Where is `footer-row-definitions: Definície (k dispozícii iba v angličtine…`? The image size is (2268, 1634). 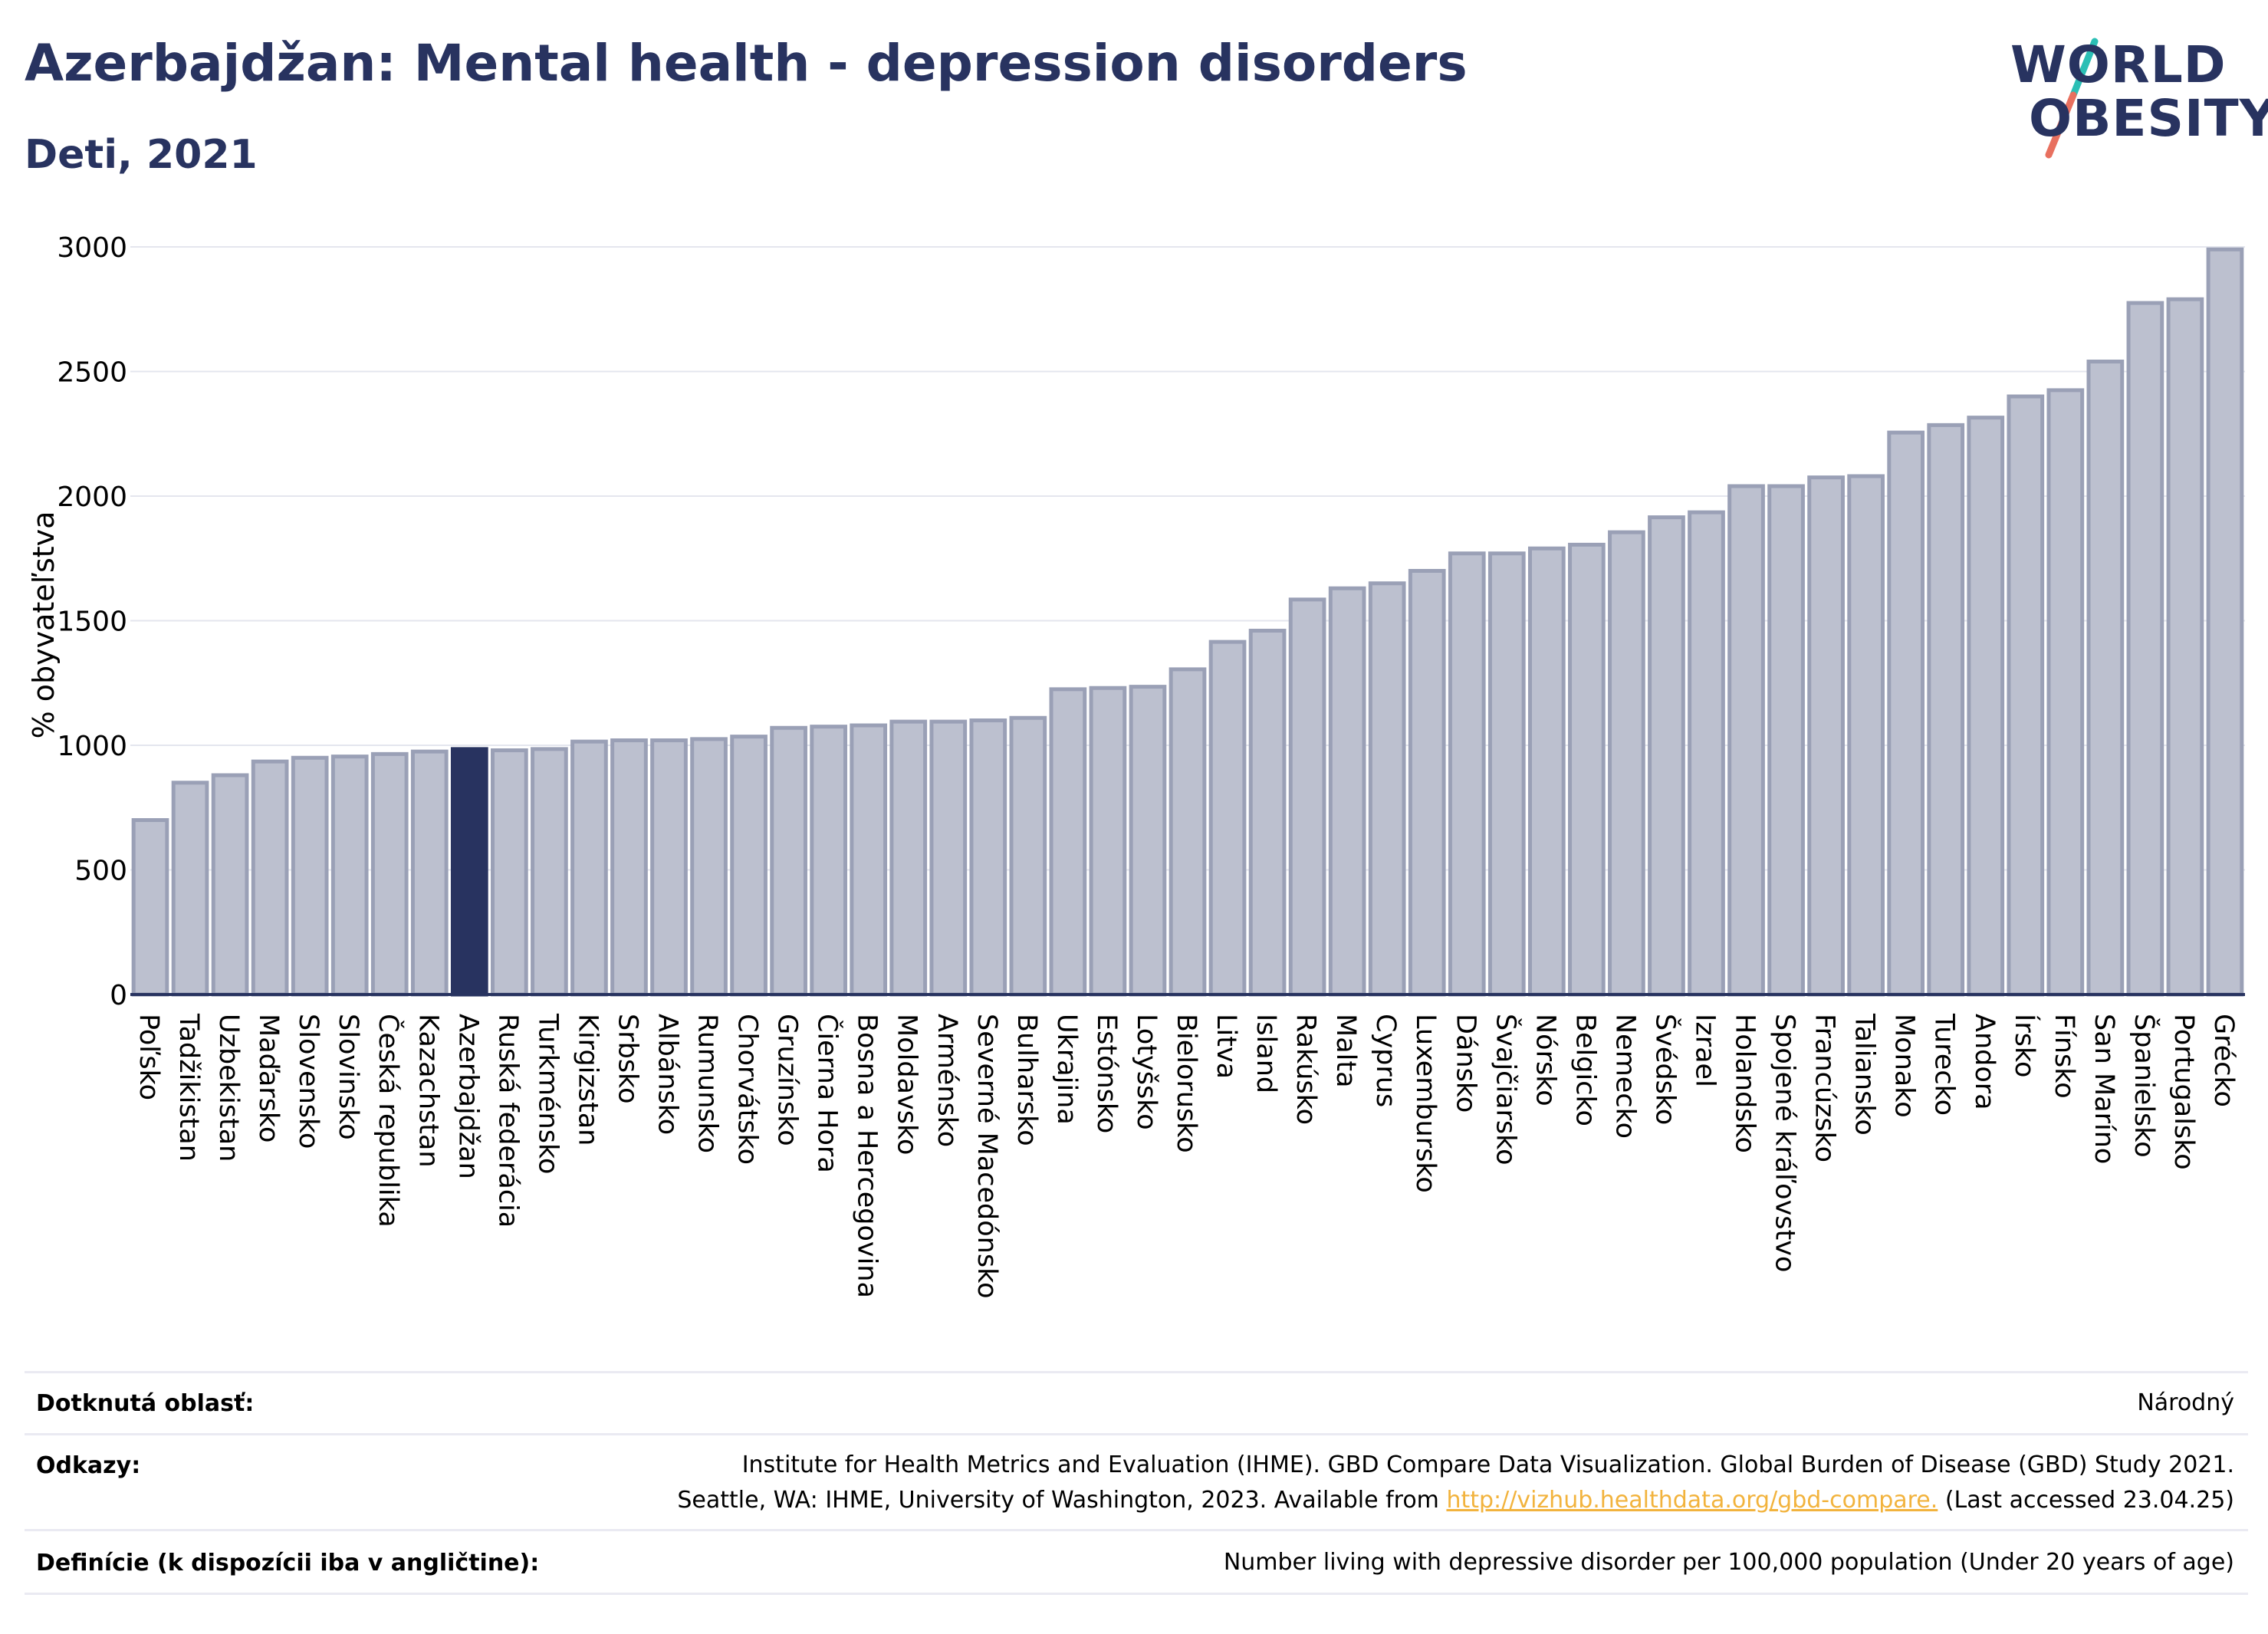 footer-row-definitions: Definície (k dispozícii iba v angličtine… is located at coordinates (1136, 1562).